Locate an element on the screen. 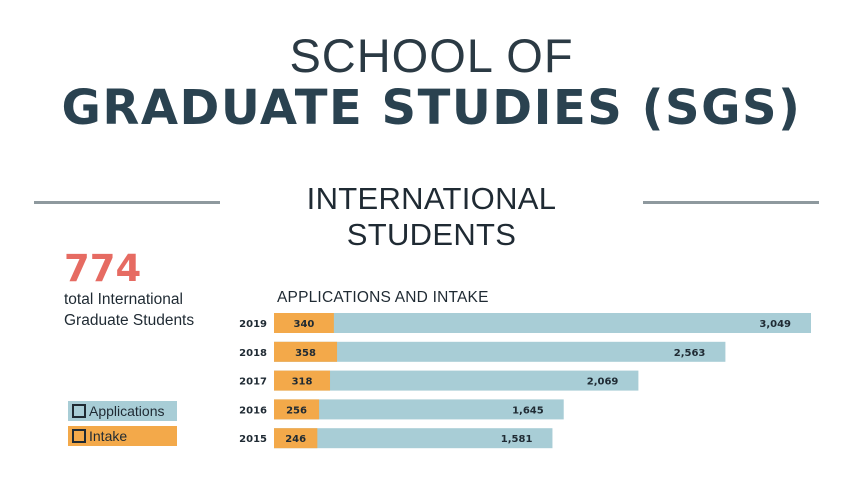 The width and height of the screenshot is (863, 478). total-students-number: 774 is located at coordinates (103, 268).